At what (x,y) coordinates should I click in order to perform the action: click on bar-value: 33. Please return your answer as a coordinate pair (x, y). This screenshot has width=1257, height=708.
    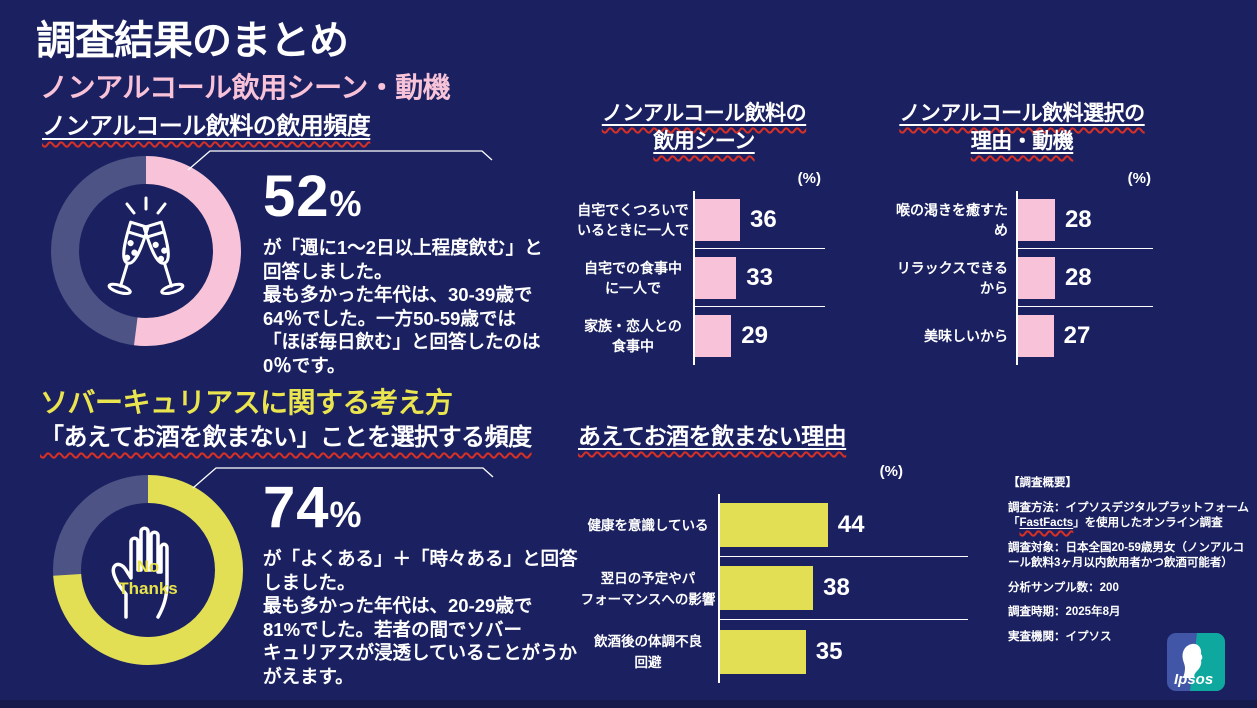
    Looking at the image, I should click on (759, 277).